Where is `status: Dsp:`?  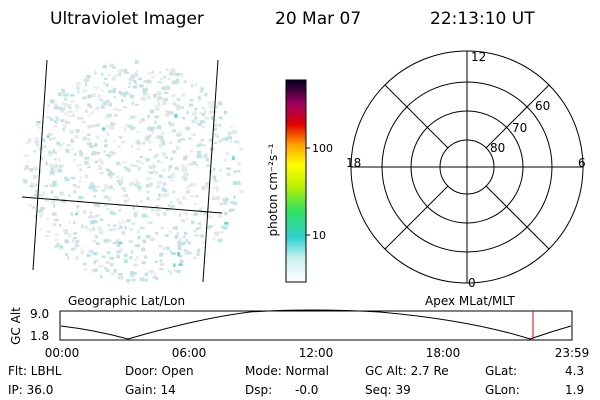
status: Dsp: is located at coordinates (258, 390).